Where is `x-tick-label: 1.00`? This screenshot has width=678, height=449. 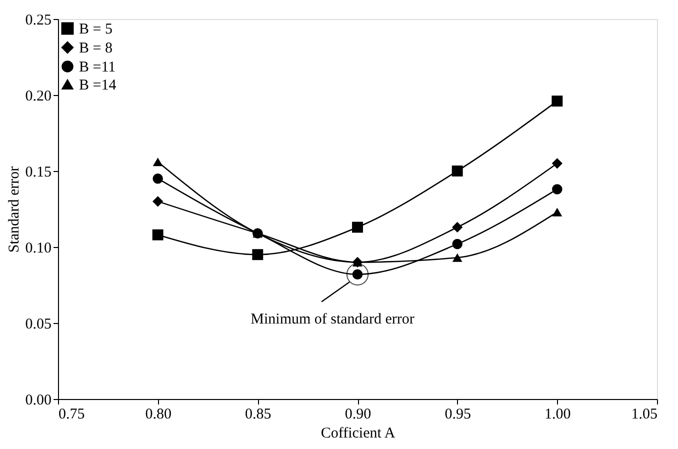 x-tick-label: 1.00 is located at coordinates (557, 414).